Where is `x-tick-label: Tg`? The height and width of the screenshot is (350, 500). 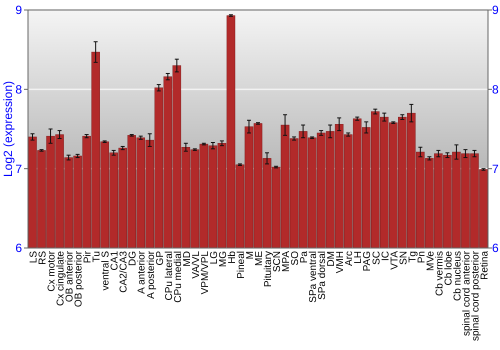
x-tick-label: Tg is located at coordinates (412, 257).